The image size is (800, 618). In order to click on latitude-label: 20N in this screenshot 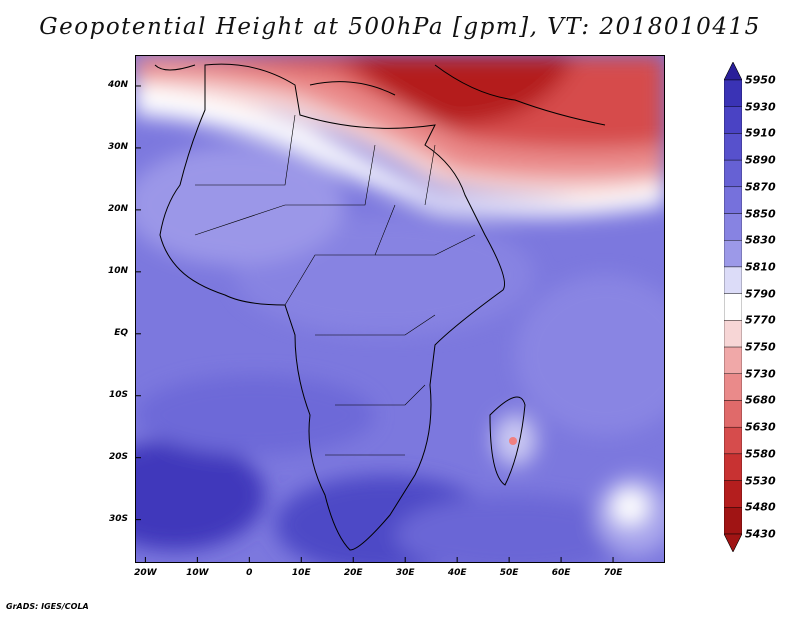, I will do `click(117, 208)`.